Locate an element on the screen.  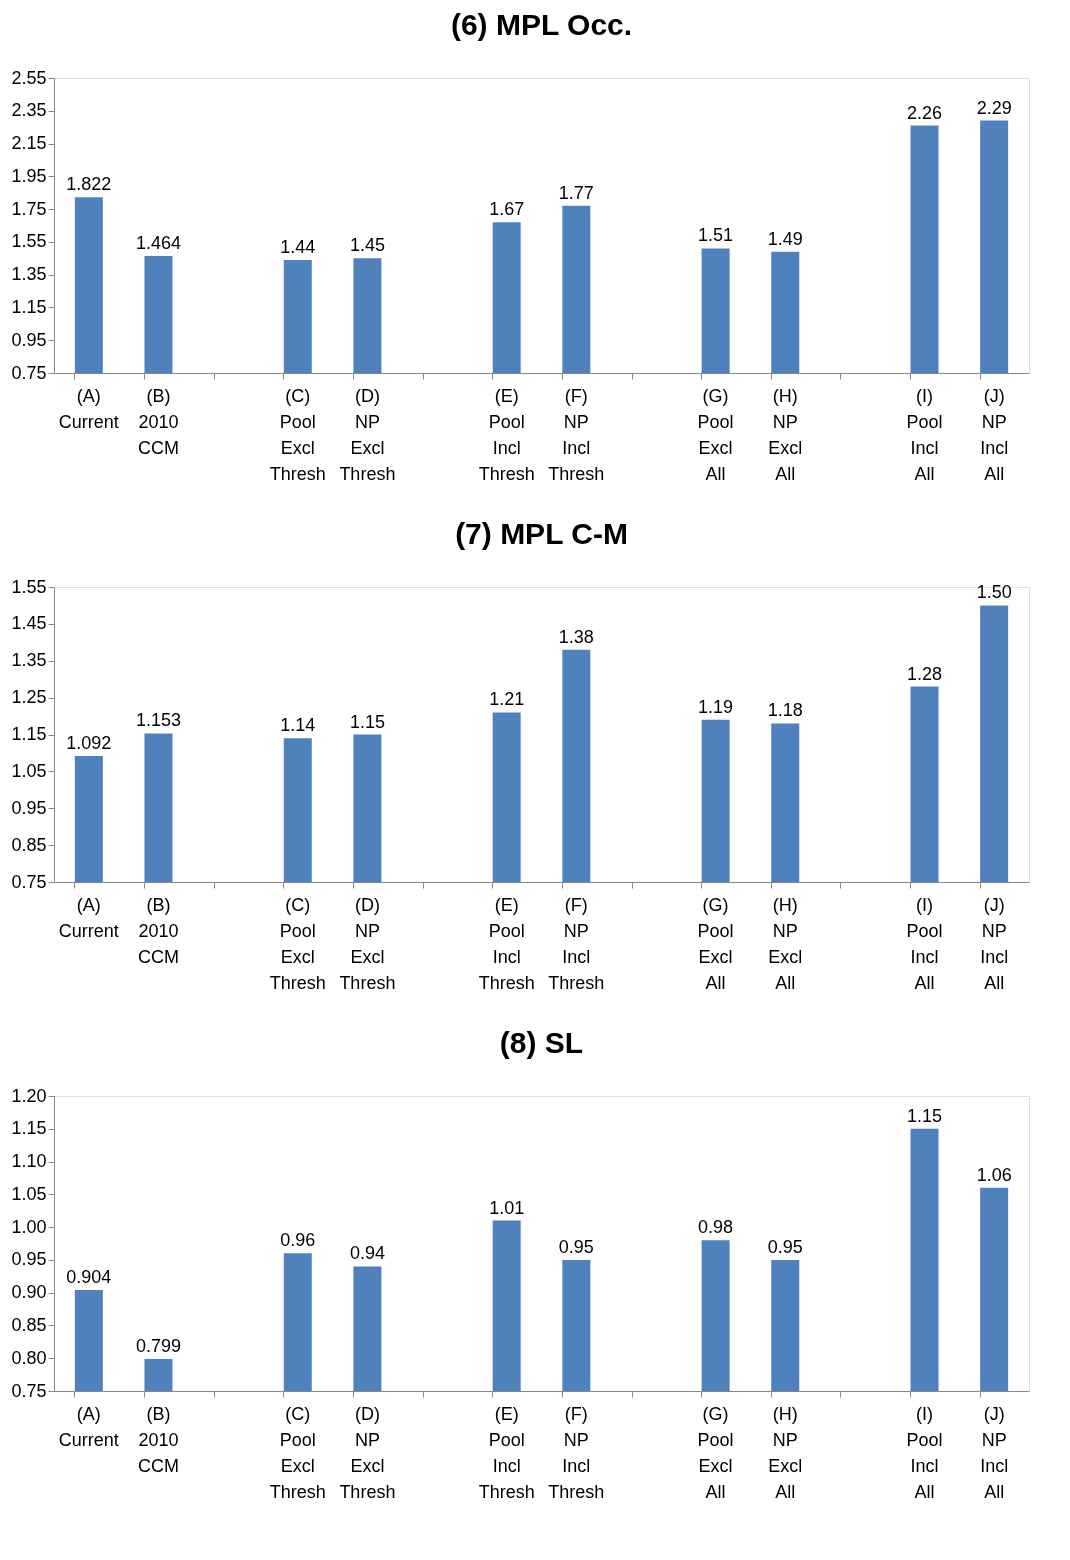
data-label: 1.38 is located at coordinates (576, 636).